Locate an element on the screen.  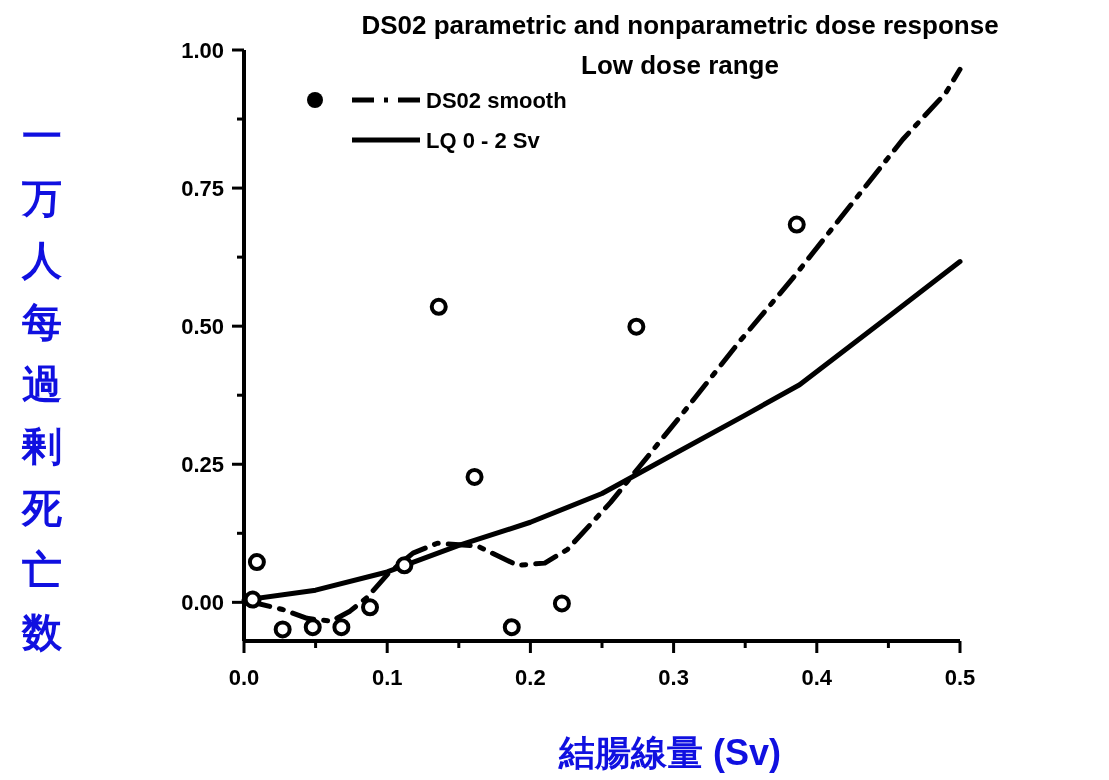
y-tick-label: 0.25 is located at coordinates (202, 465).